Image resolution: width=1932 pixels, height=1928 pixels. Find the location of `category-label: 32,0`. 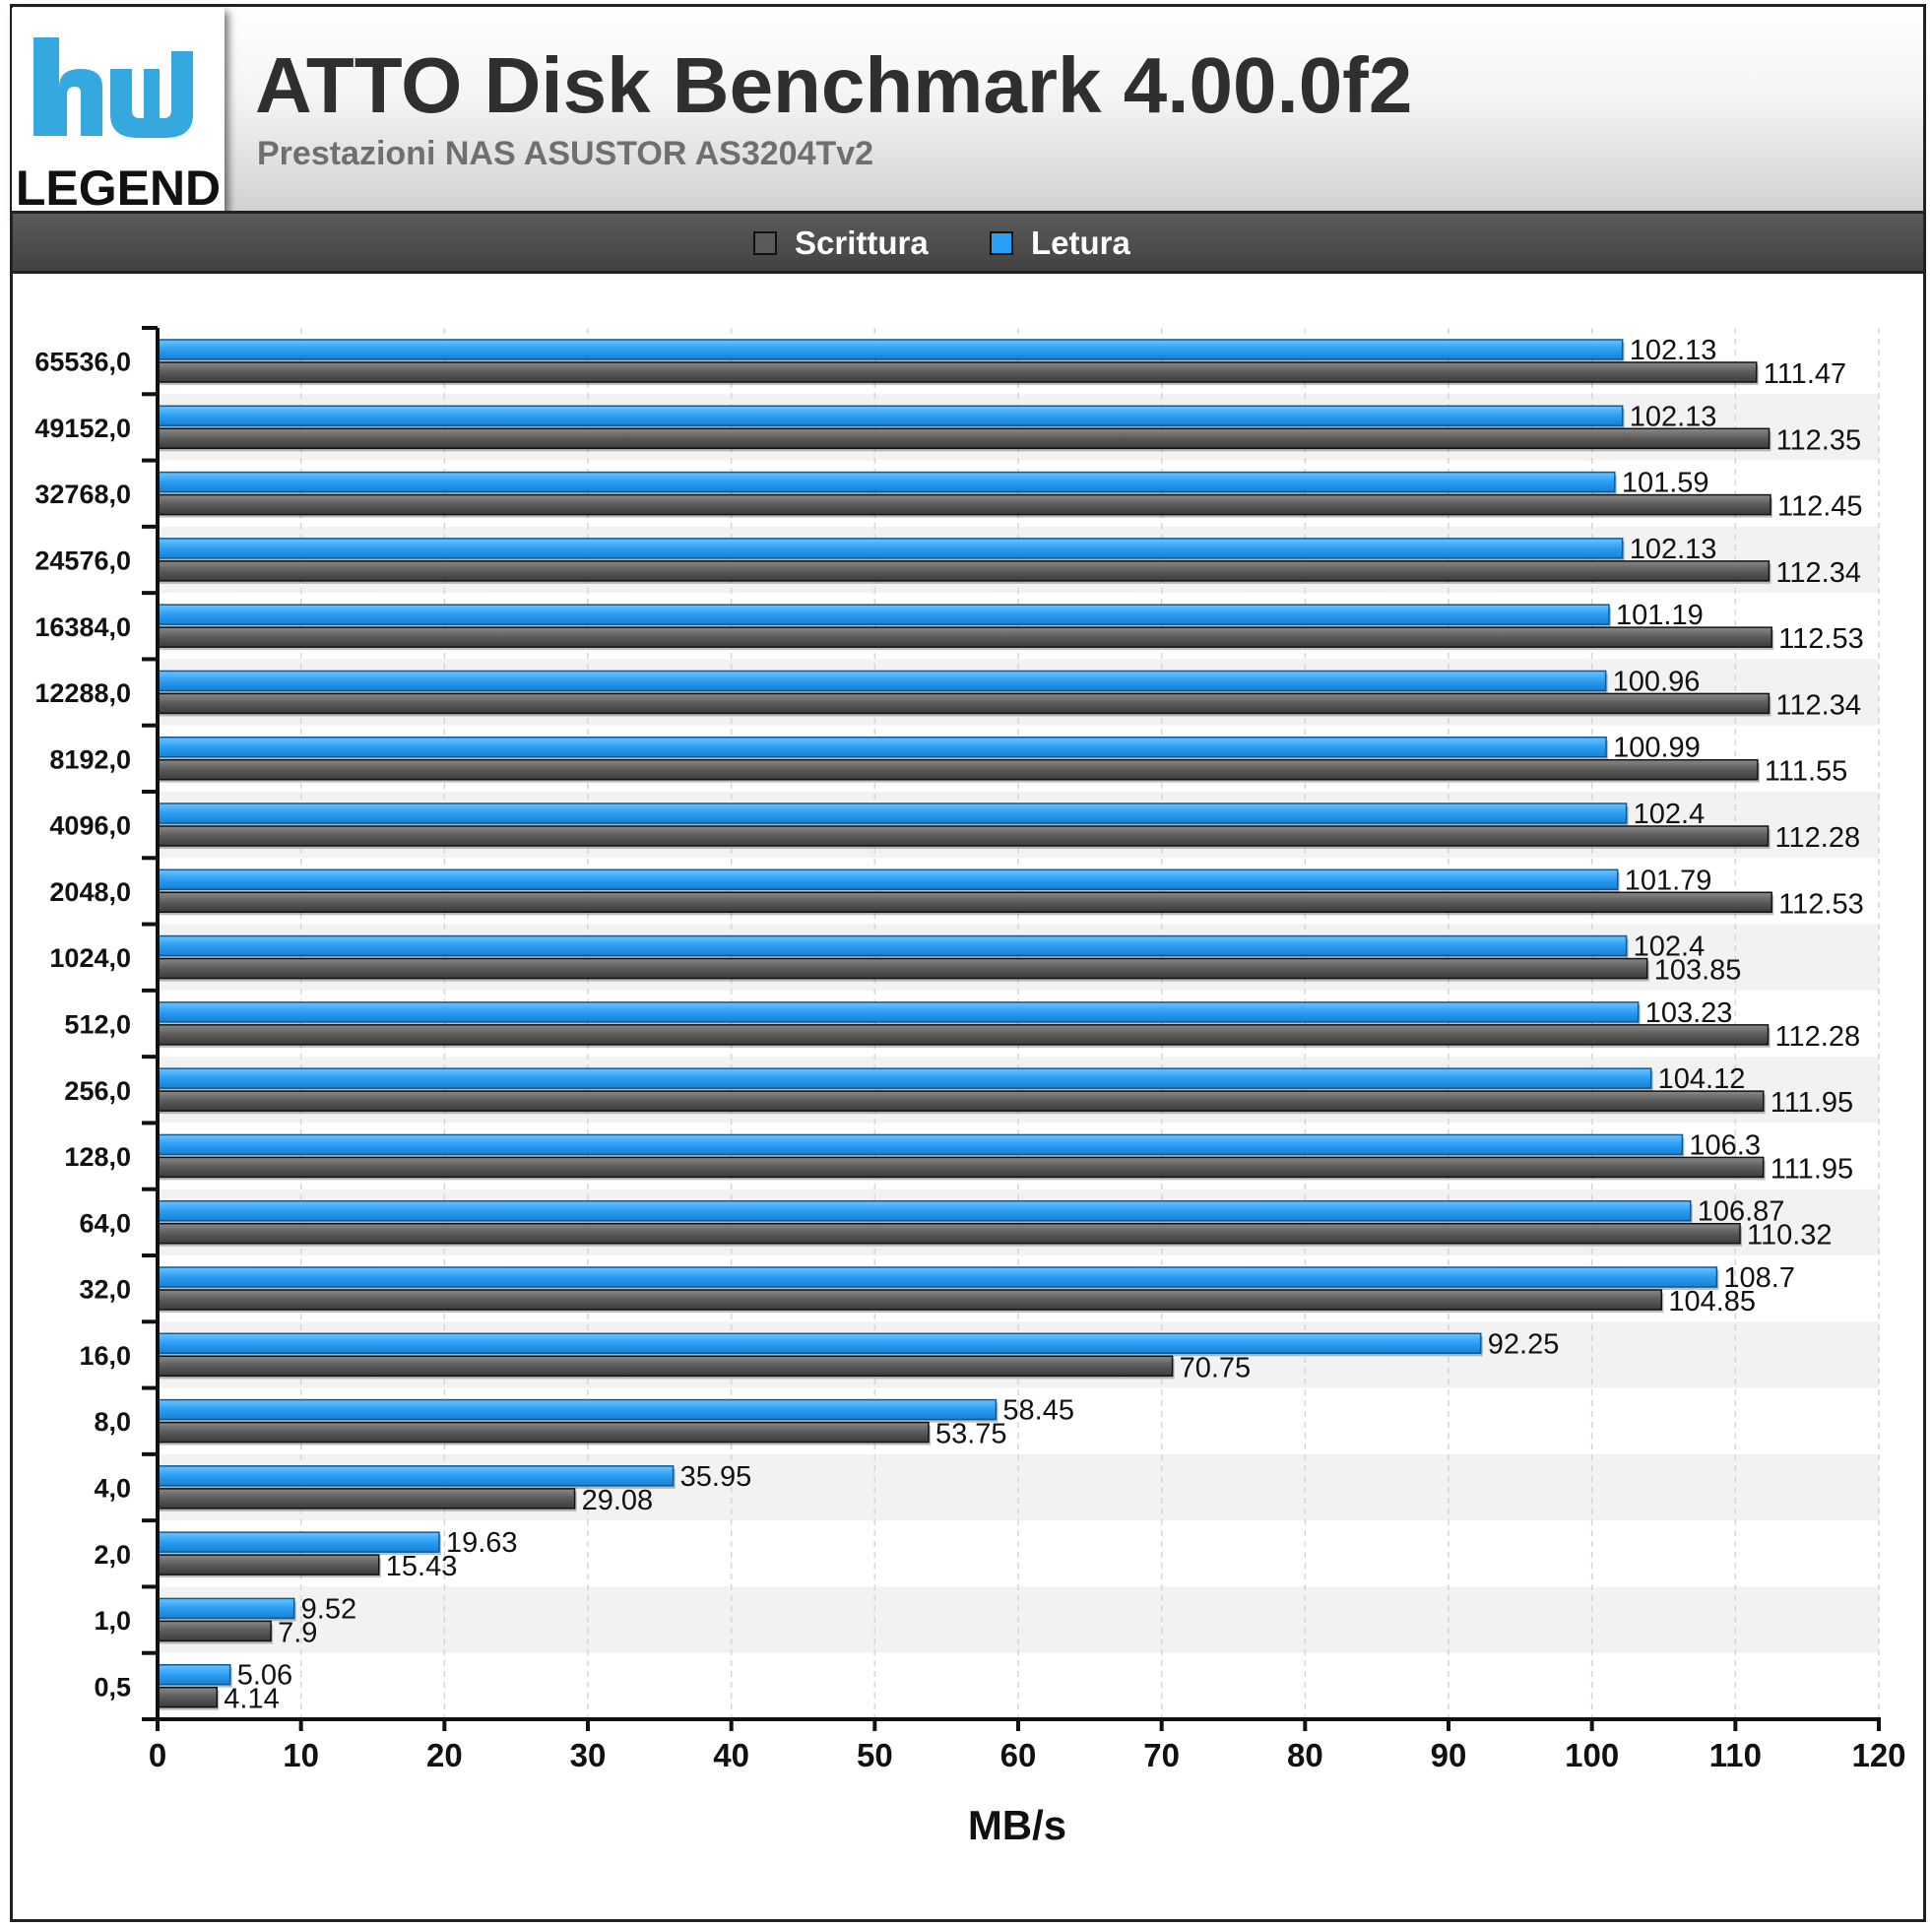

category-label: 32,0 is located at coordinates (105, 1290).